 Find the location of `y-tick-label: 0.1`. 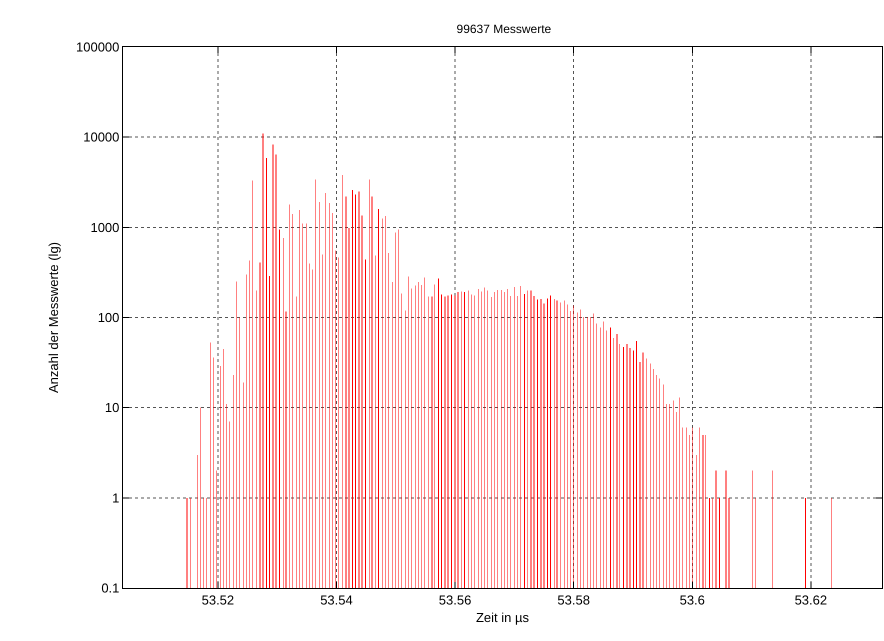

y-tick-label: 0.1 is located at coordinates (110, 588).